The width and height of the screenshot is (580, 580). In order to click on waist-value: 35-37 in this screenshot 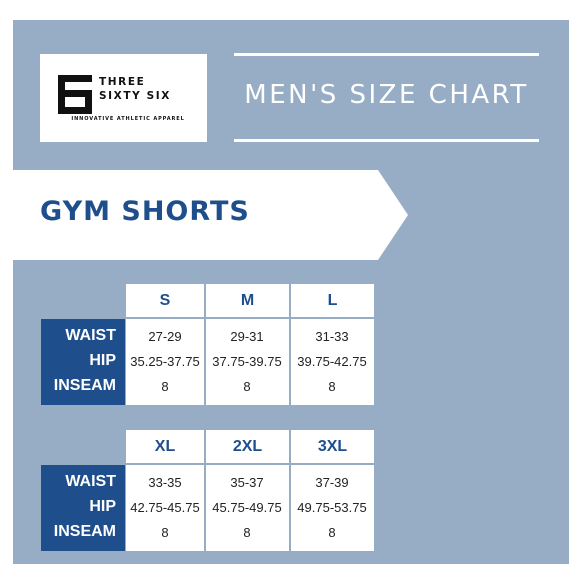, I will do `click(247, 482)`.